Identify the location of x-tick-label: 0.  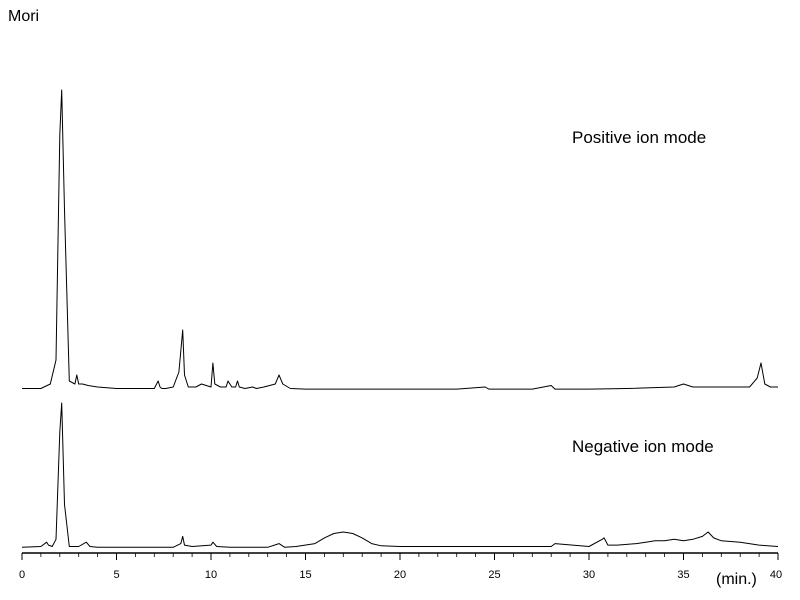
(22, 575).